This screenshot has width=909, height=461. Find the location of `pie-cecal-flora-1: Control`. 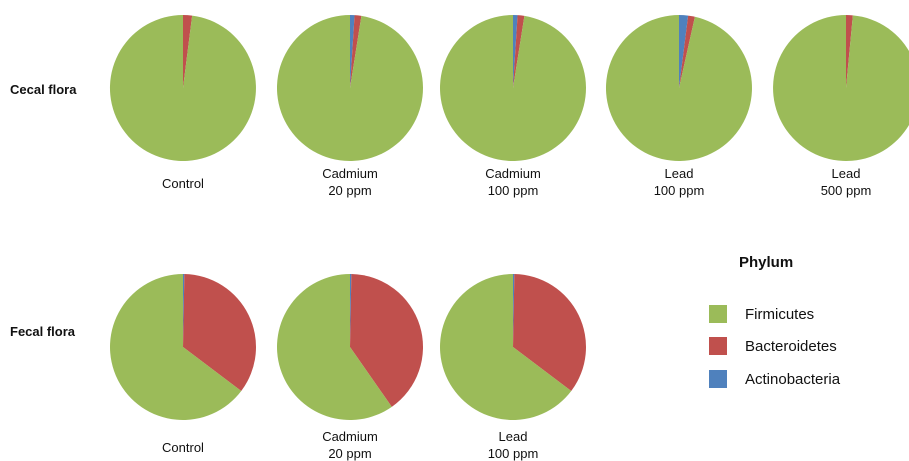

pie-cecal-flora-1: Control is located at coordinates (182, 102).